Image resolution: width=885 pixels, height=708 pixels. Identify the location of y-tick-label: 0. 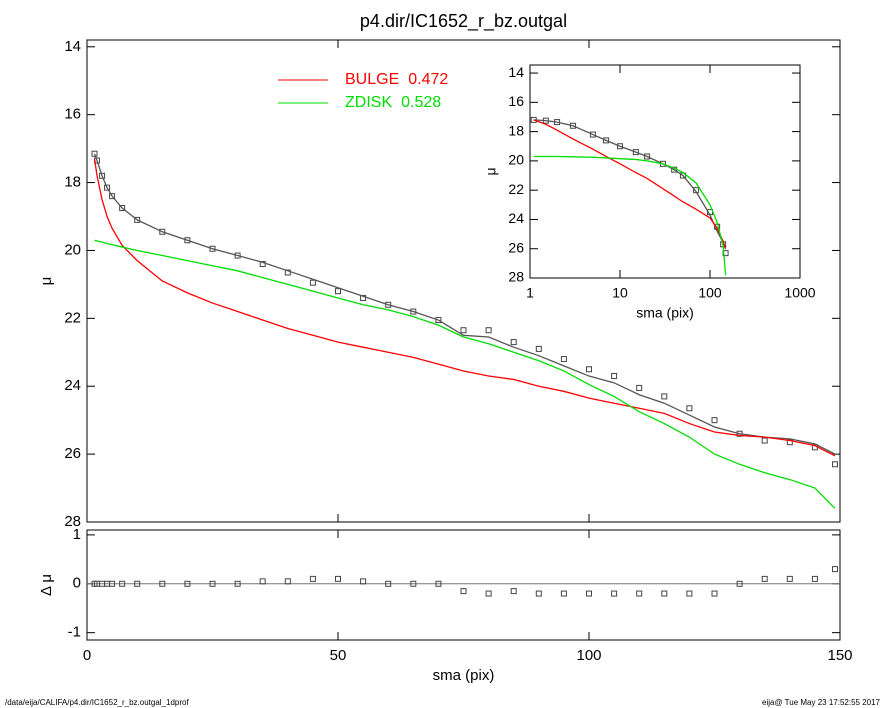
(77, 583).